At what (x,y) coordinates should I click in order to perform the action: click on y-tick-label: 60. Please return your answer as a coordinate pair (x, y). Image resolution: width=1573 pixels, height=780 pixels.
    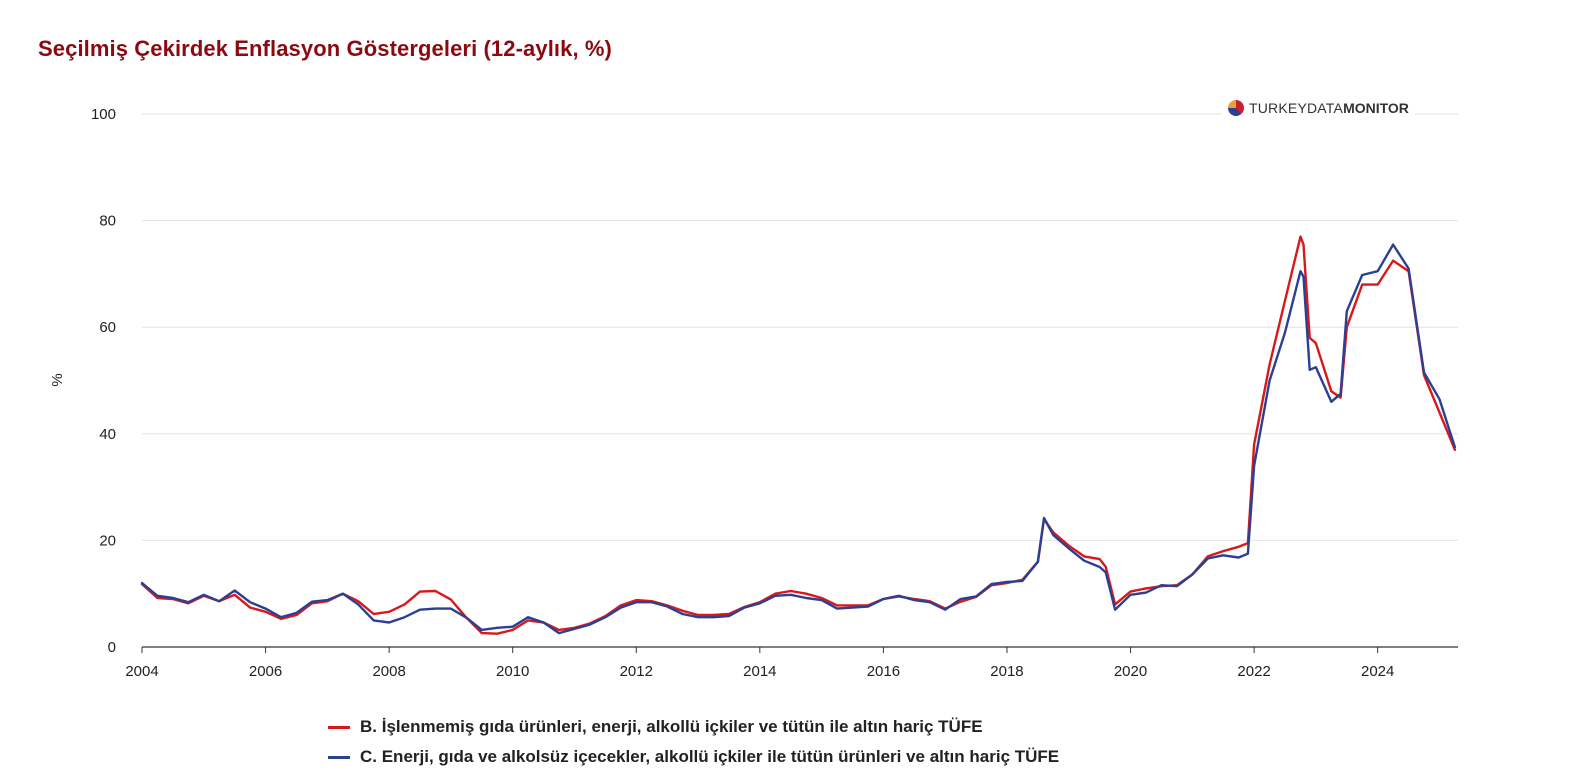
    Looking at the image, I should click on (107, 327).